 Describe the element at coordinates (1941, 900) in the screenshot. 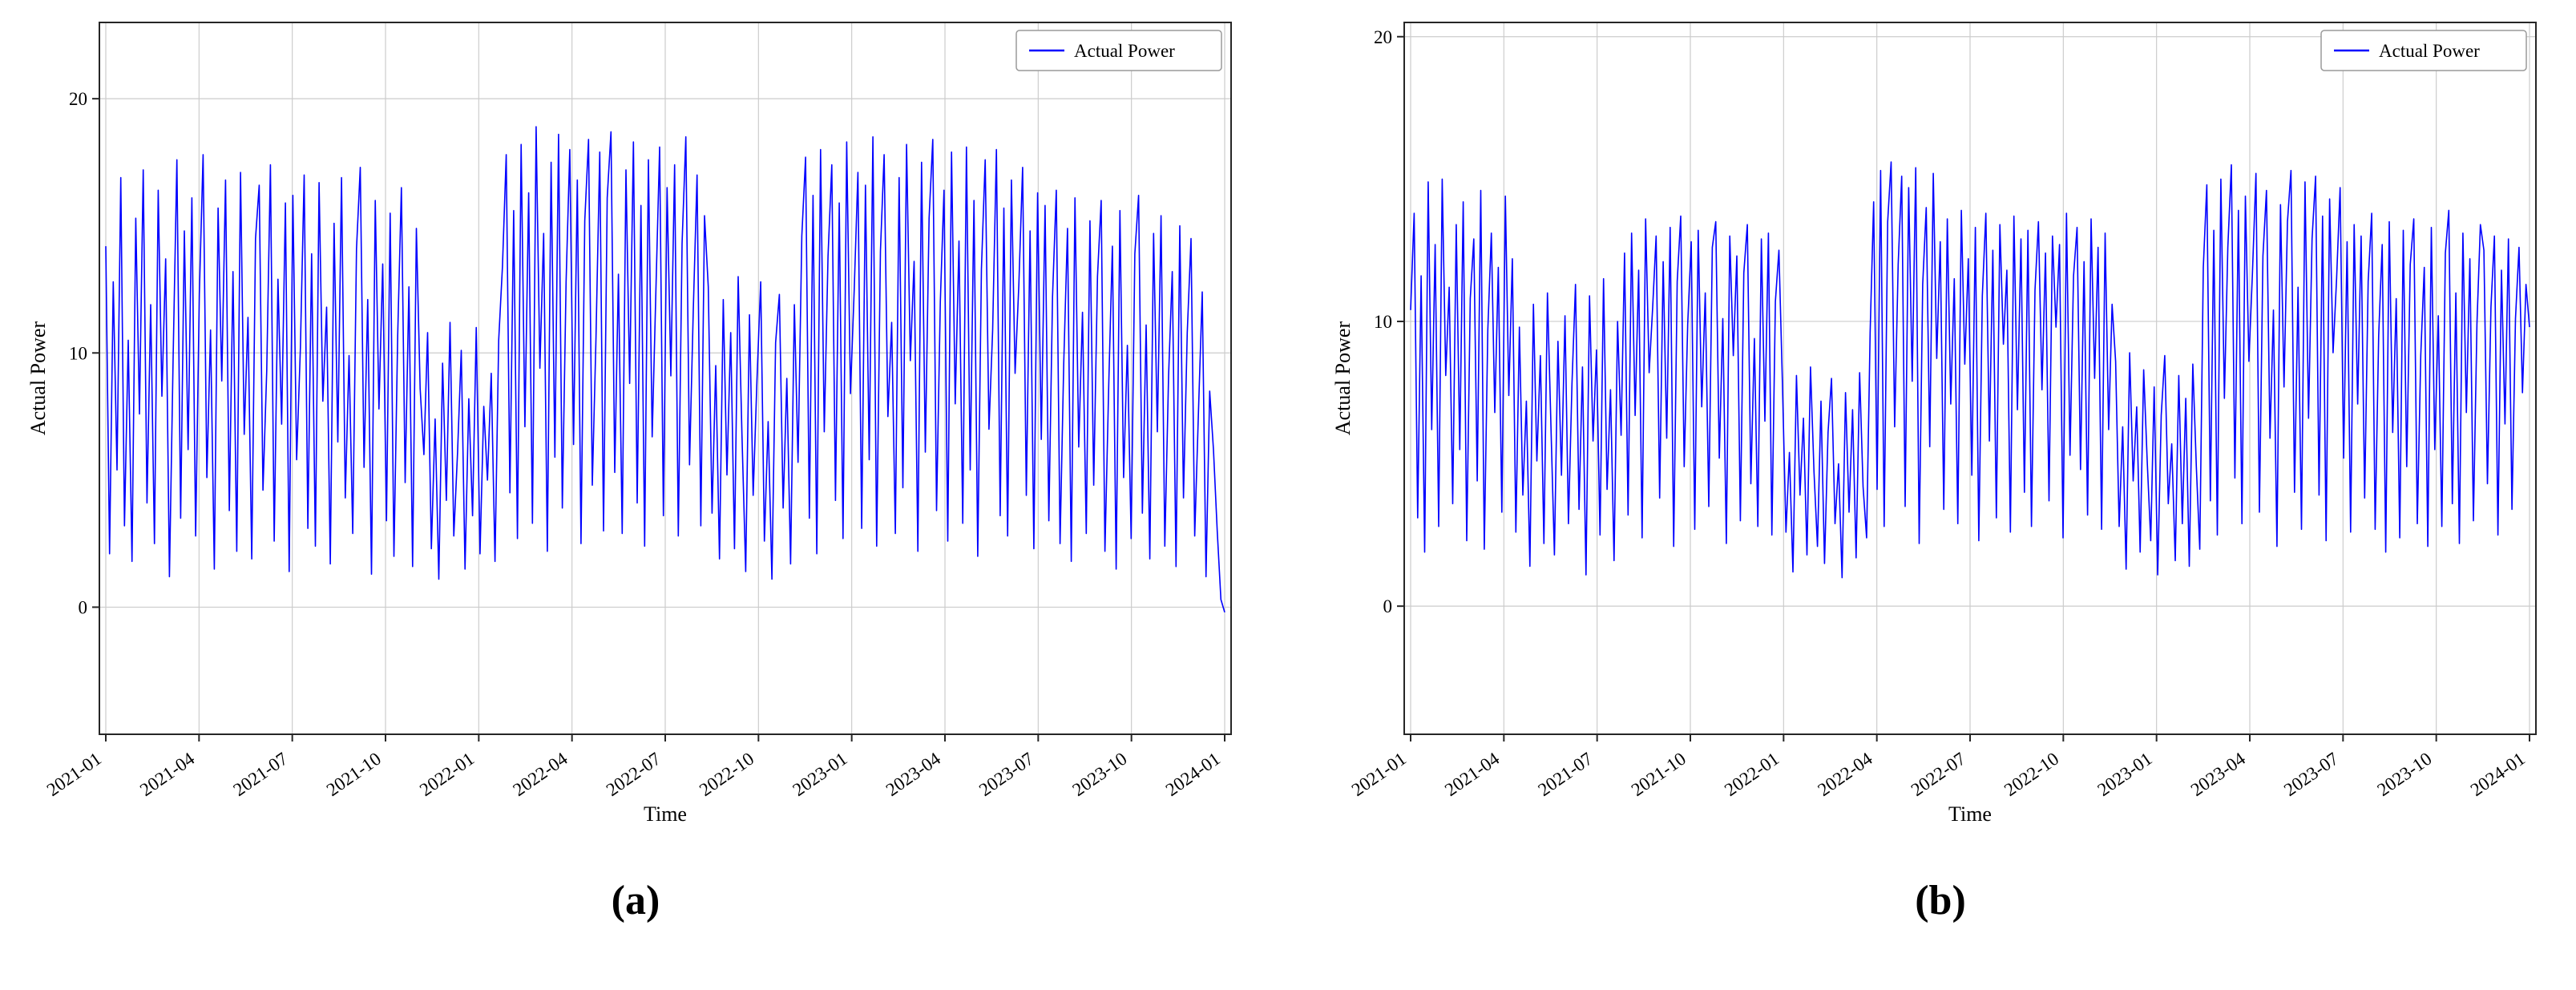

I see `caption-b: (b)` at that location.